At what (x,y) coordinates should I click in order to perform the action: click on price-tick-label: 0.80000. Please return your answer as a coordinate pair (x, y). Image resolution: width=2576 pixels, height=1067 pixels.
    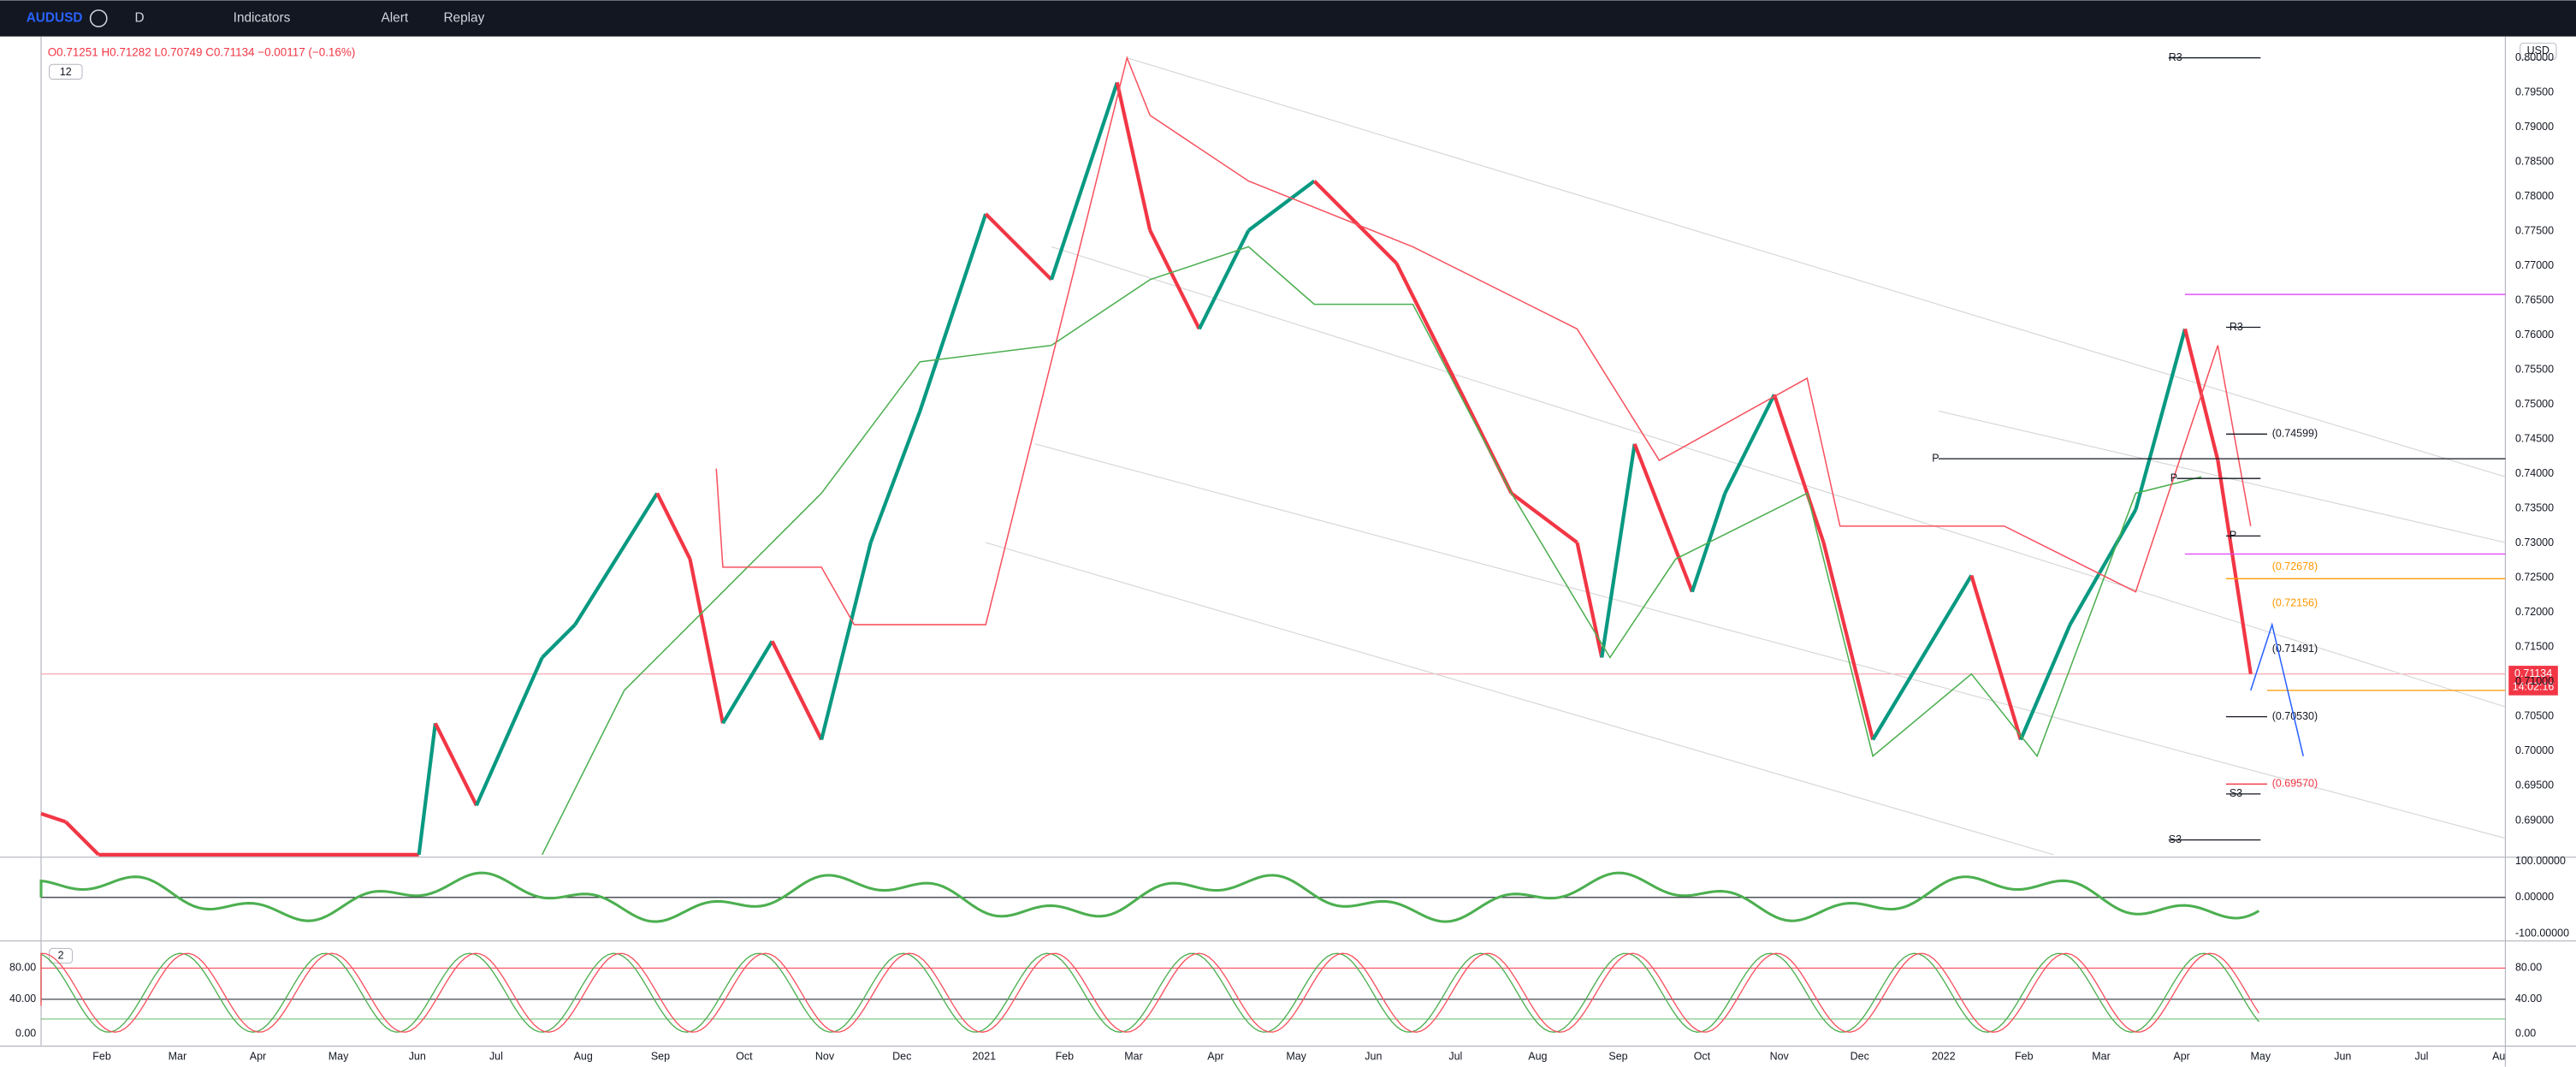
    Looking at the image, I should click on (2534, 57).